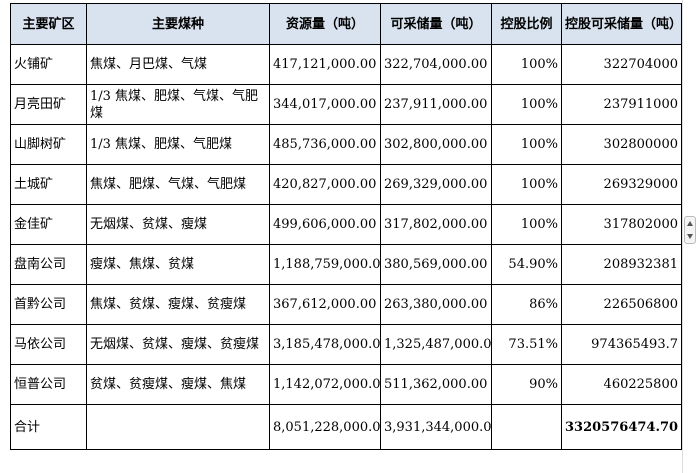 The image size is (696, 473). What do you see at coordinates (436, 24) in the screenshot?
I see `header-reserve: 可采储量（吨）` at bounding box center [436, 24].